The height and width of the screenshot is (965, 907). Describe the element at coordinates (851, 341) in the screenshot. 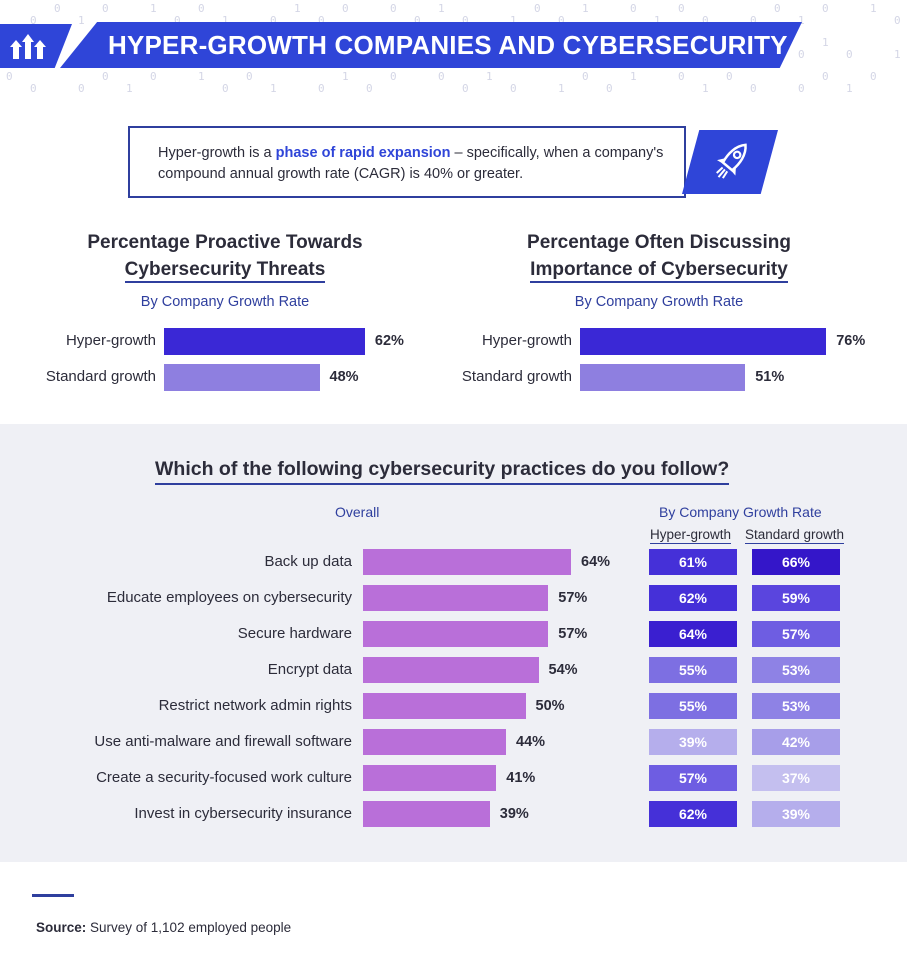

I see `bar-value-label: 76%` at that location.